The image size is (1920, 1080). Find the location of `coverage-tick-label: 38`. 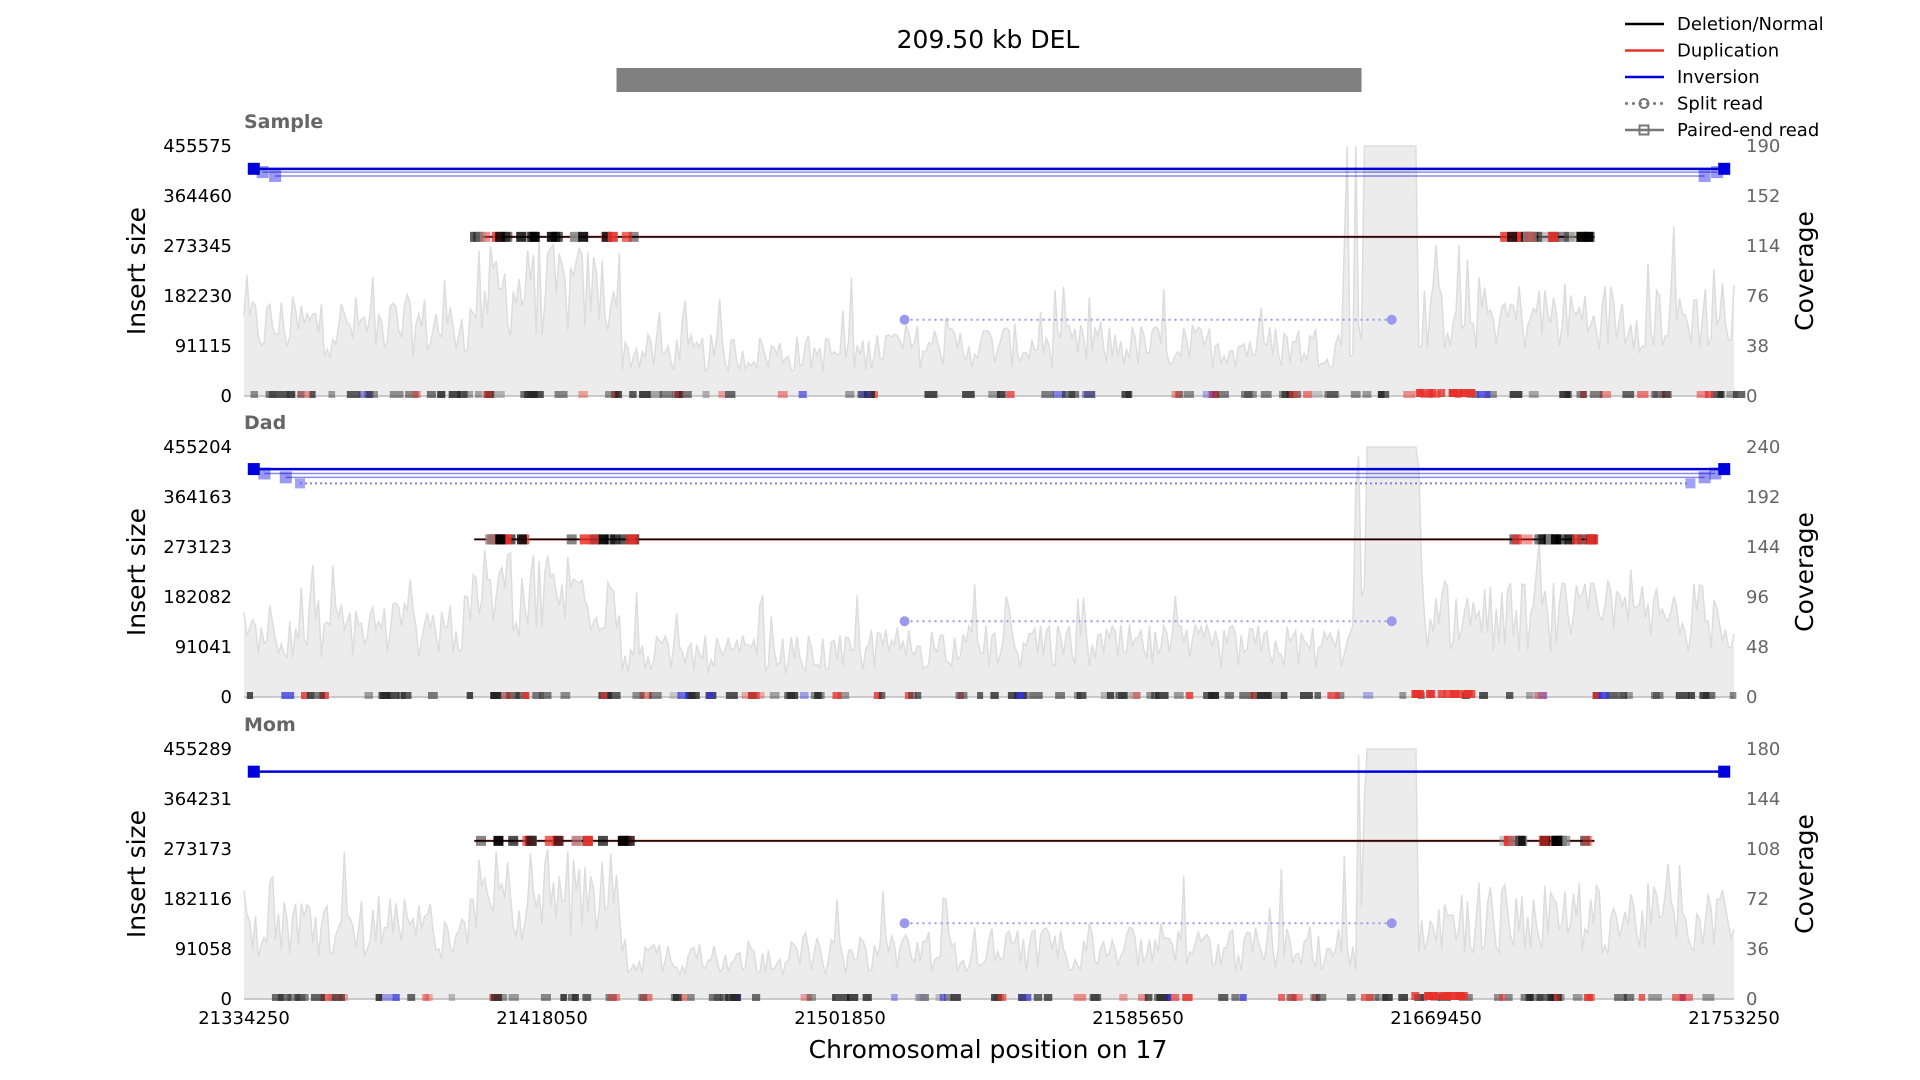

coverage-tick-label: 38 is located at coordinates (1757, 346).